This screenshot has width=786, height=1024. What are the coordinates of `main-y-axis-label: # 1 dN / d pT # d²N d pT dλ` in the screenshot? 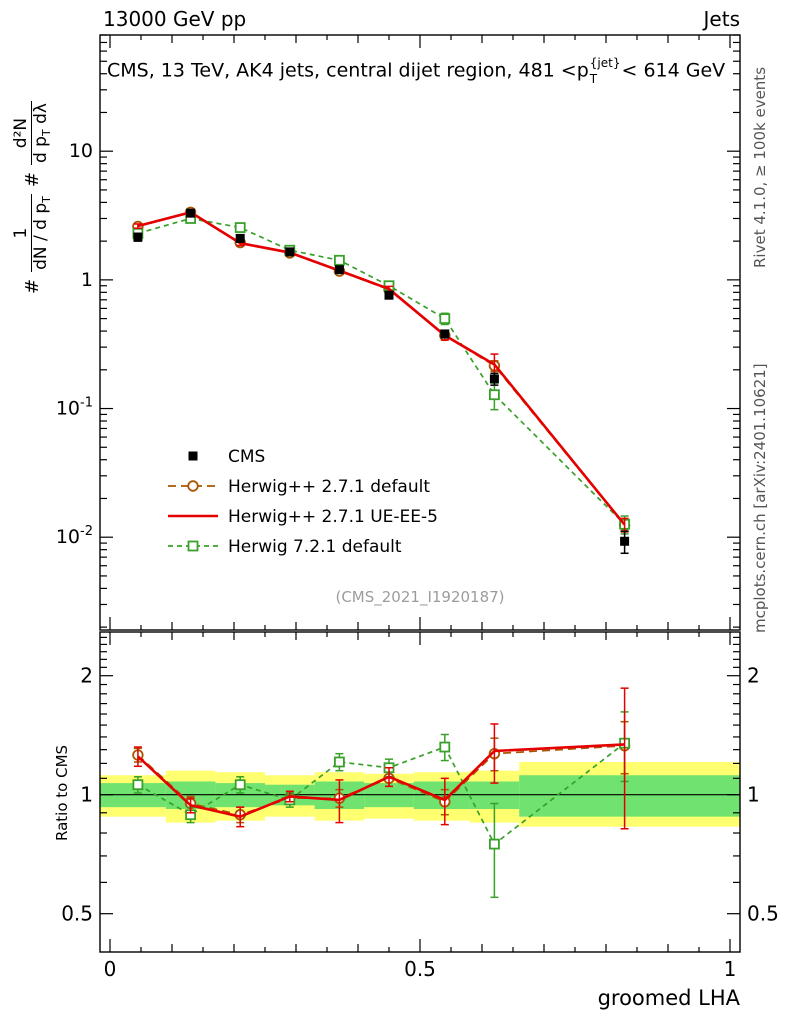 It's located at (32, 197).